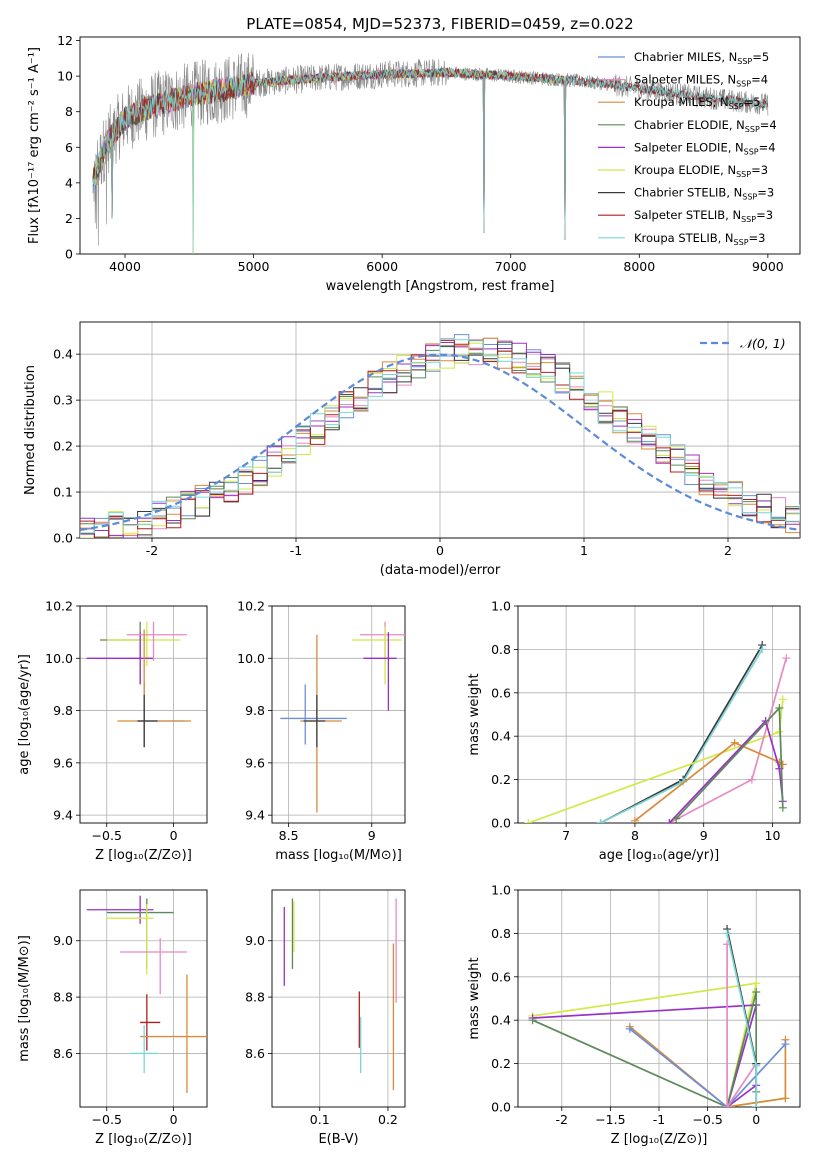 The height and width of the screenshot is (1170, 819). Describe the element at coordinates (635, 835) in the screenshot. I see `x-tick-label: 8` at that location.